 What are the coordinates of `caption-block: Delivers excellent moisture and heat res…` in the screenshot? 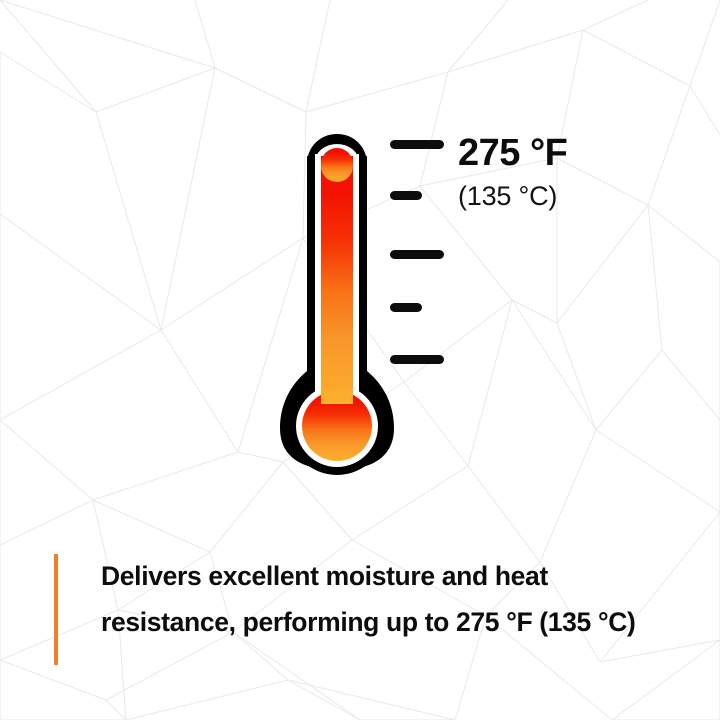 It's located at (369, 609).